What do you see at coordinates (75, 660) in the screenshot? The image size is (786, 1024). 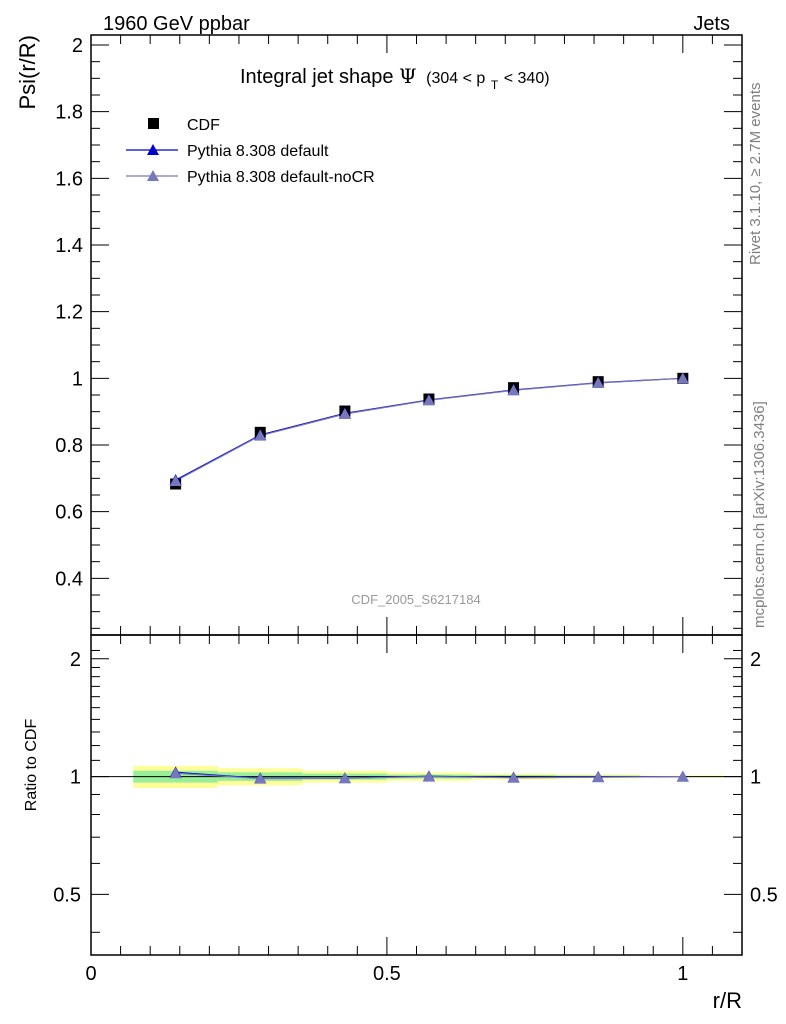 I see `ratio-y-tick-label: 2` at bounding box center [75, 660].